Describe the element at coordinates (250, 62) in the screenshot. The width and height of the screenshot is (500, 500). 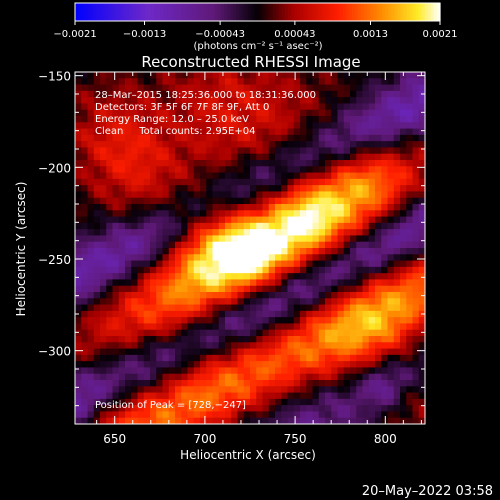
I see `chart-title: Reconstructed RHESSI Image` at that location.